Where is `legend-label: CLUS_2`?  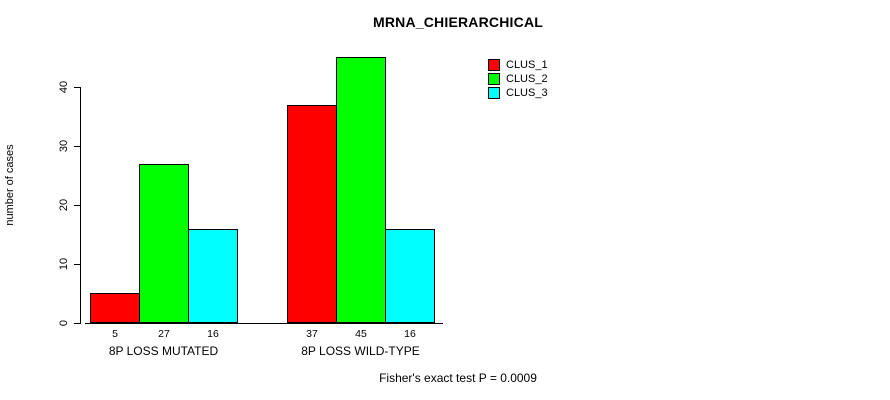
legend-label: CLUS_2 is located at coordinates (527, 78).